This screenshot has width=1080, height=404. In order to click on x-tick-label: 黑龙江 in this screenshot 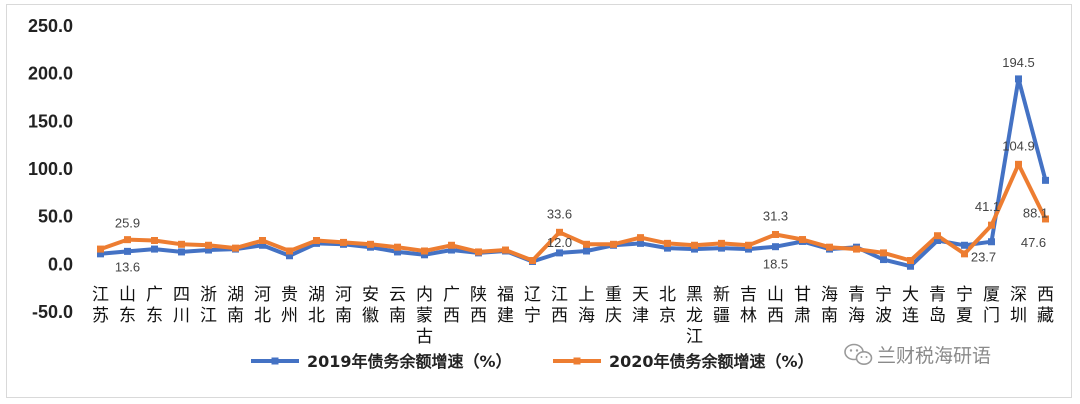, I will do `click(694, 316)`.